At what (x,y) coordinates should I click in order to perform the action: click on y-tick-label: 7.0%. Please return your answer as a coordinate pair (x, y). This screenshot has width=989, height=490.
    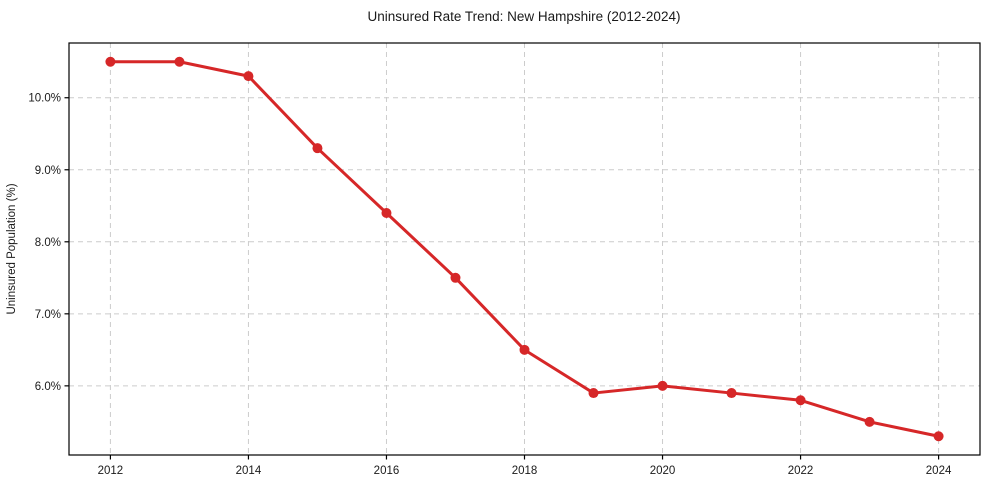
    Looking at the image, I should click on (48, 315).